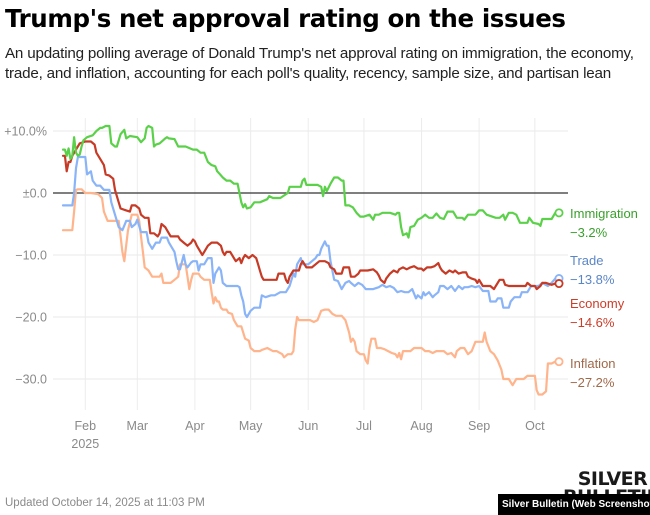  I want to click on x-tick-label: Jun, so click(308, 426).